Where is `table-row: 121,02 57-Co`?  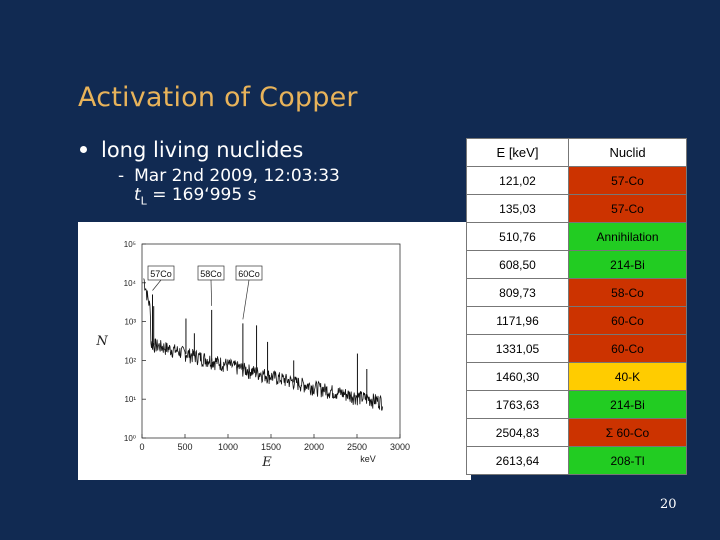
table-row: 121,02 57-Co is located at coordinates (576, 180).